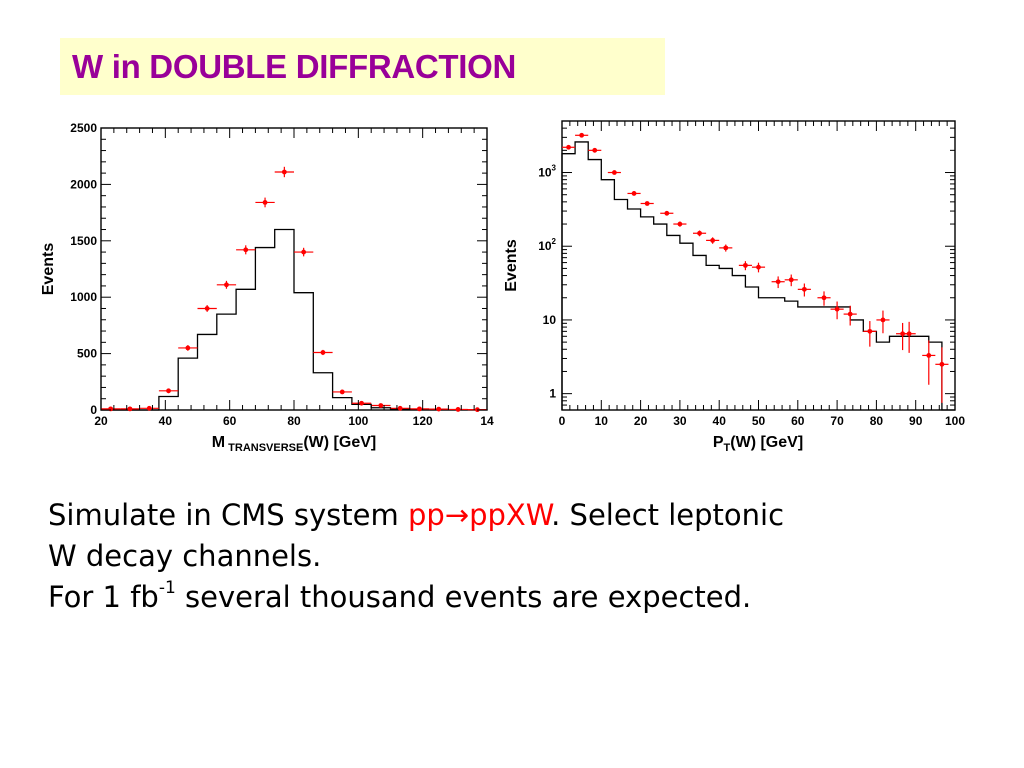 The image size is (1024, 768). What do you see at coordinates (463, 597) in the screenshot?
I see `body-text-3b: several thousand events are expected.` at bounding box center [463, 597].